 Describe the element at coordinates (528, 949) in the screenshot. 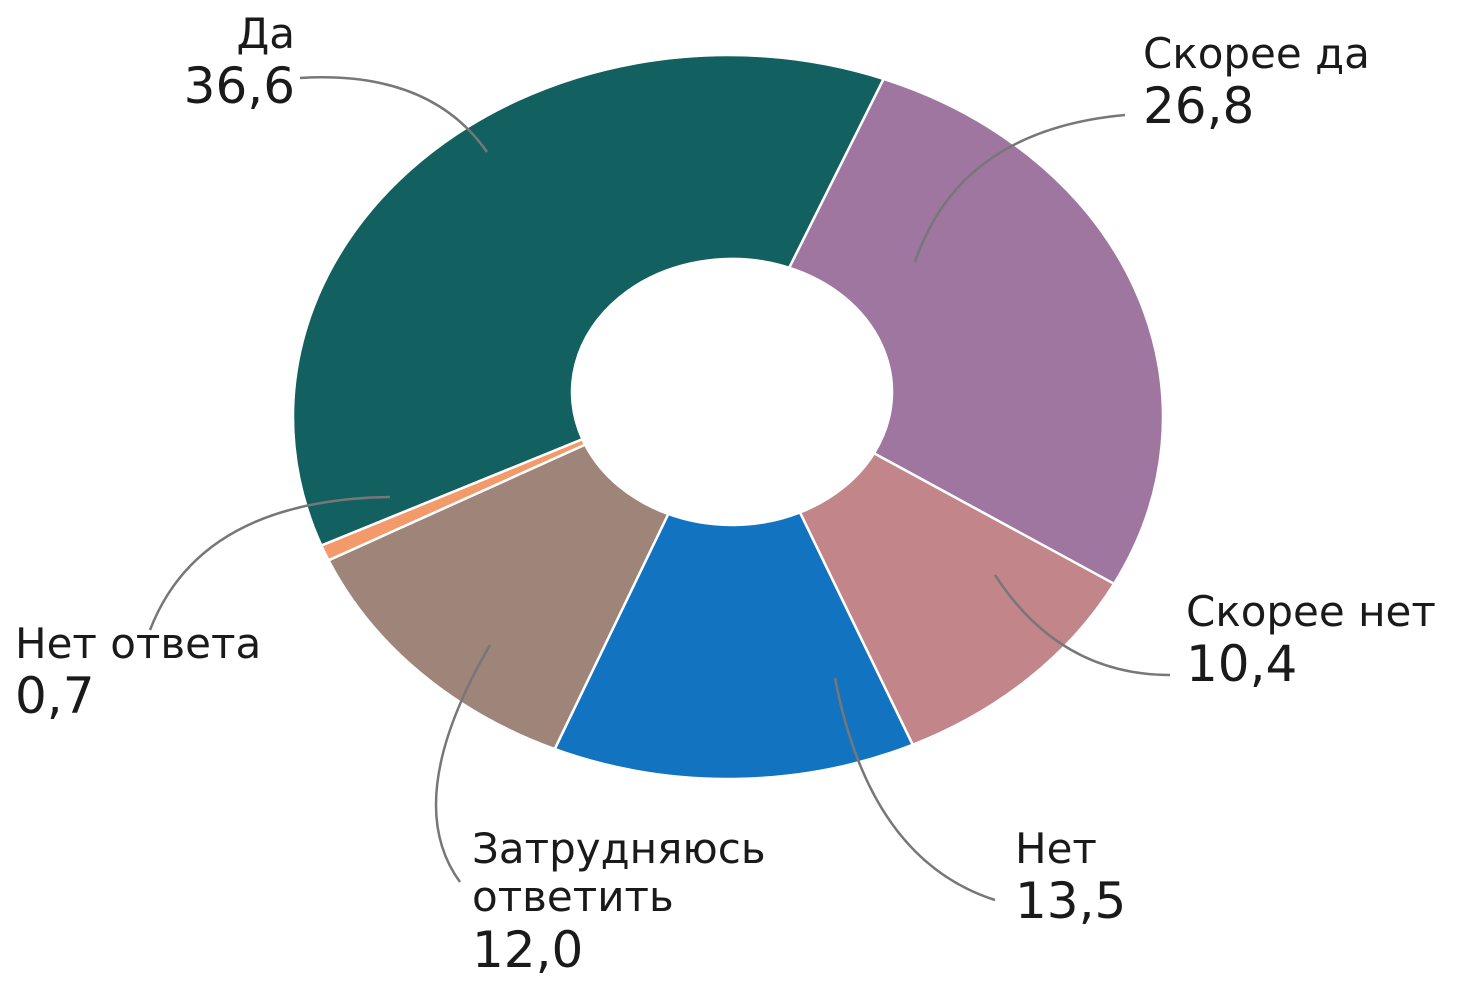

I see `value-label: 12,0` at that location.